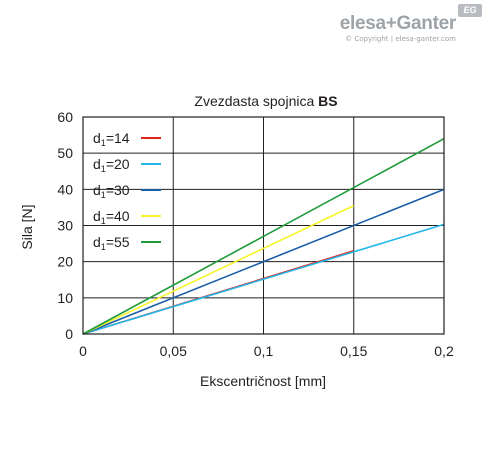 The width and height of the screenshot is (488, 454). I want to click on legend-label-0: d1=14, so click(111, 139).